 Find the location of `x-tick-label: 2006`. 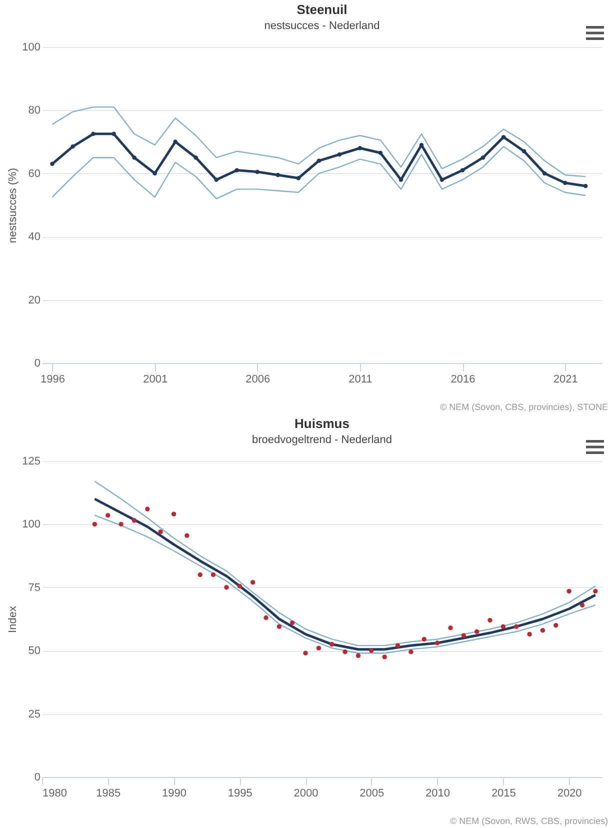

x-tick-label: 2006 is located at coordinates (258, 380).